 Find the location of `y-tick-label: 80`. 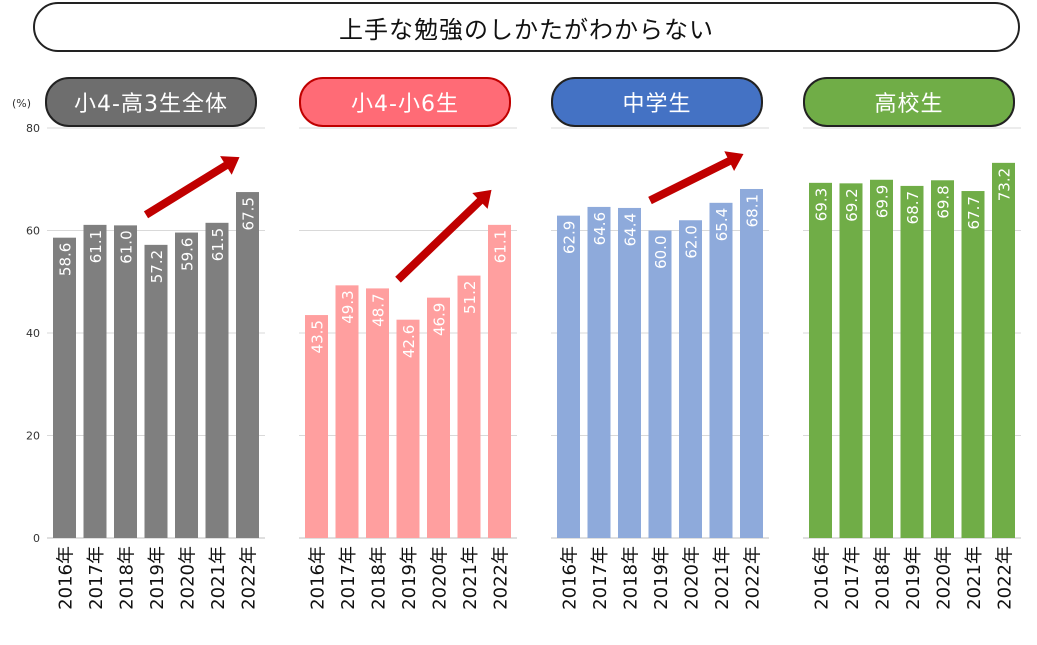

y-tick-label: 80 is located at coordinates (33, 128).